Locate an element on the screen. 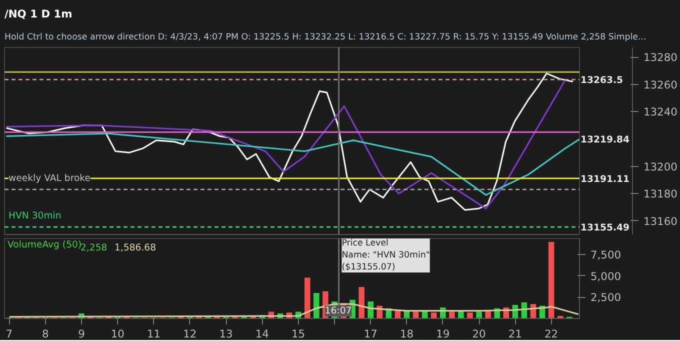 The width and height of the screenshot is (680, 341). y-tick-label: 13200 is located at coordinates (661, 167).